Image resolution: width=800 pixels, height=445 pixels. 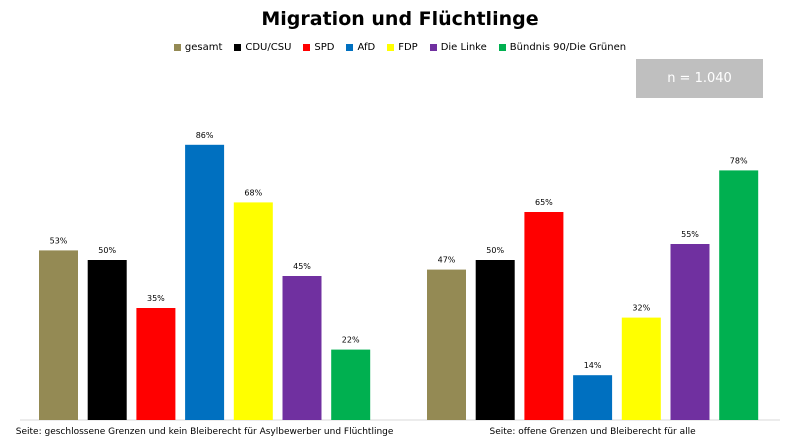 I want to click on legend-label: CDU/CSU, so click(x=268, y=47).